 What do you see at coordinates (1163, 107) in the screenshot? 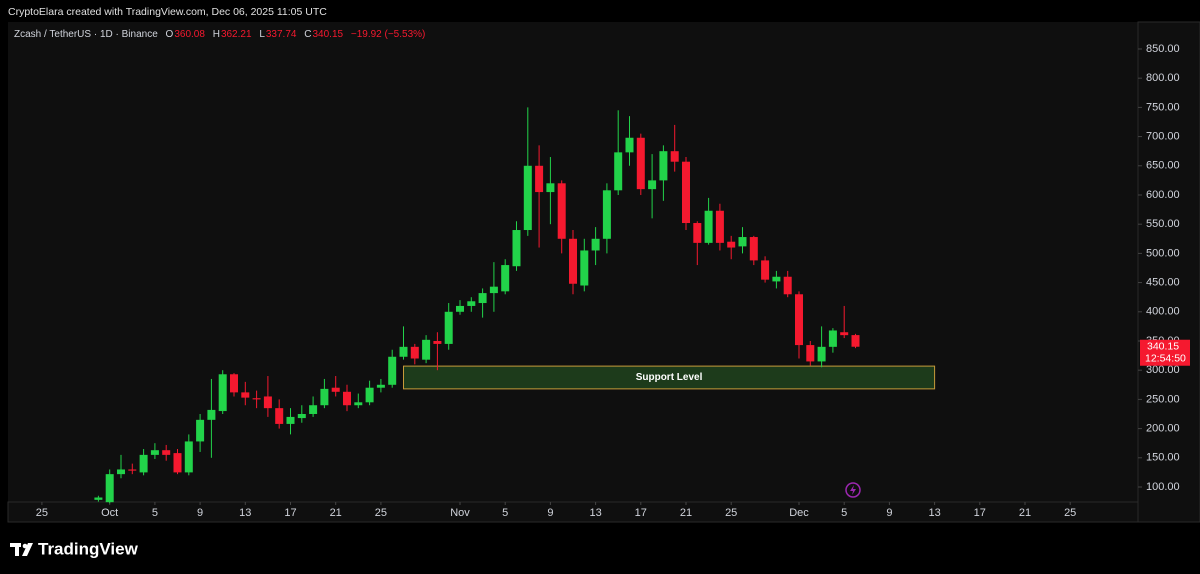
I see `y-tick-label: 750.00` at bounding box center [1163, 107].